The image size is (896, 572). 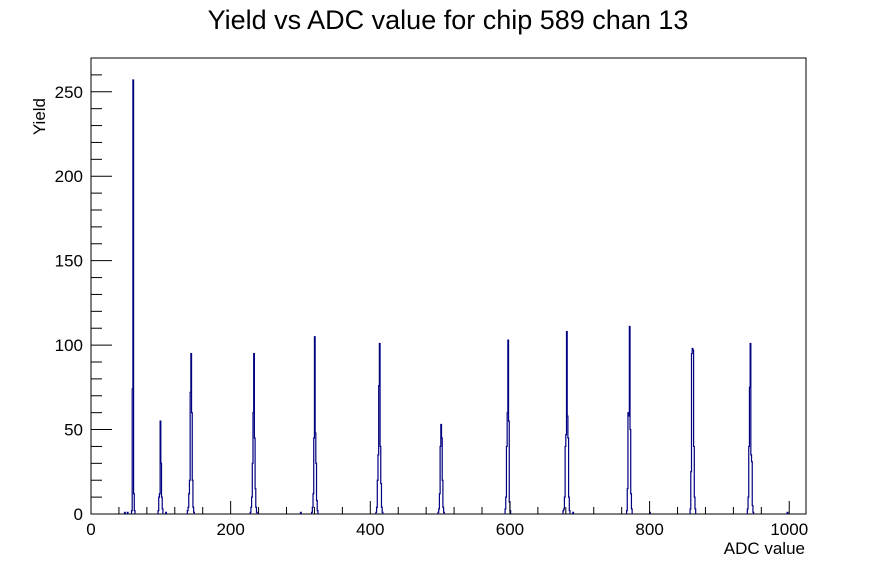 I want to click on x-tick-label: 800, so click(x=649, y=529).